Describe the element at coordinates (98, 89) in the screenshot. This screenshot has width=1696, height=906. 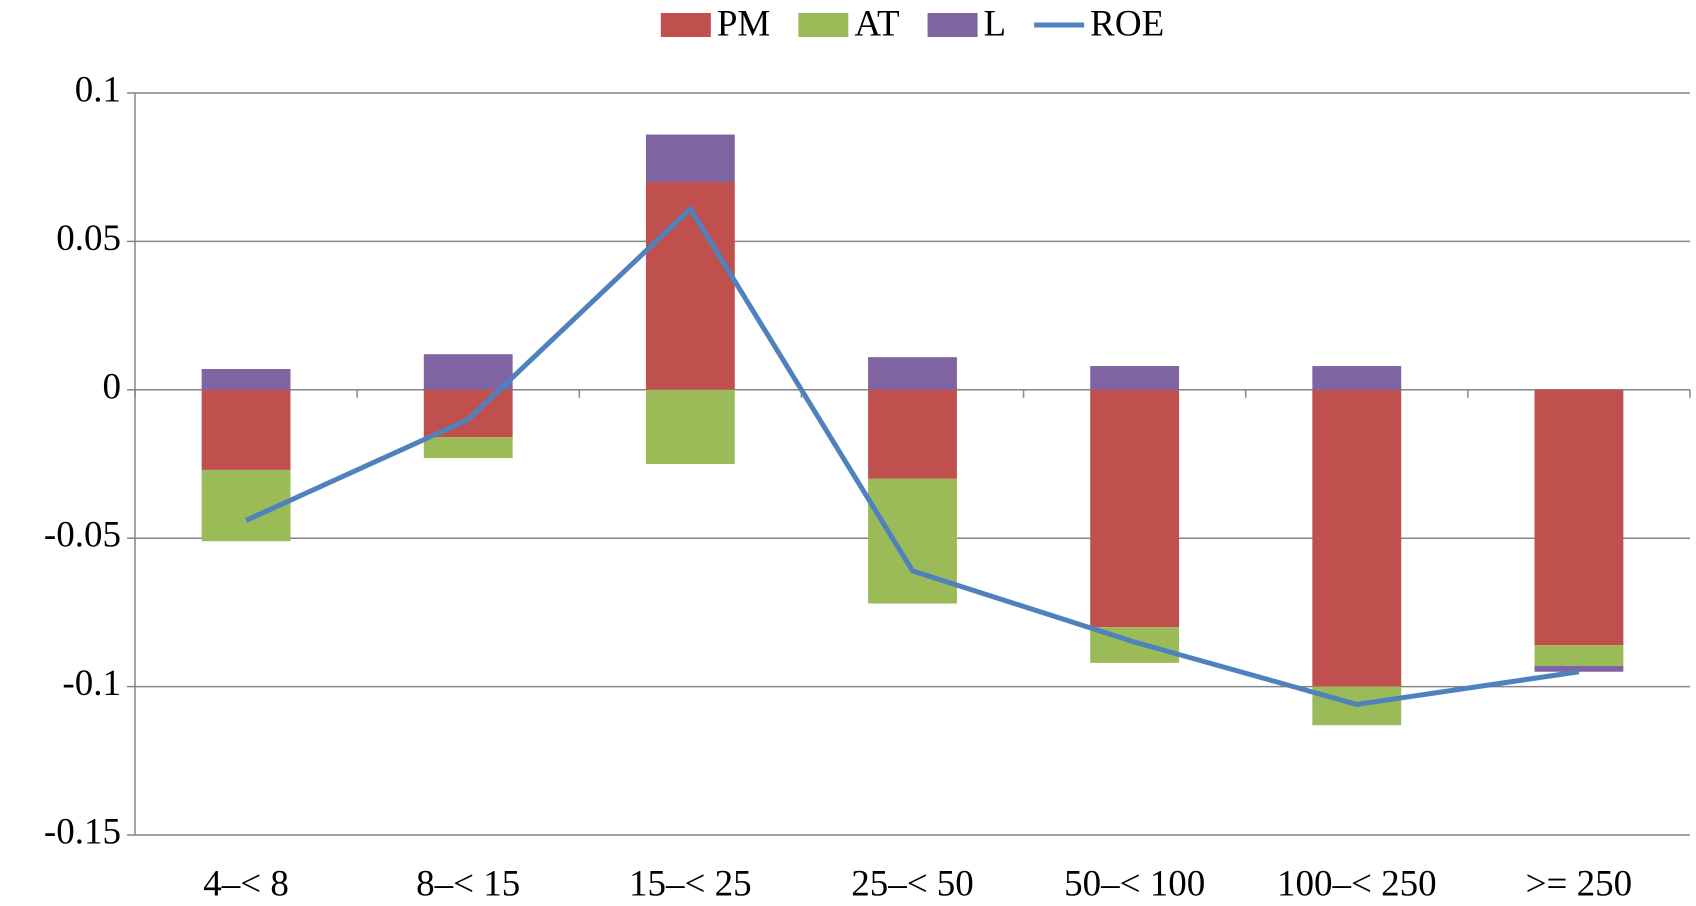
I see `y-tick-label: 0.1` at that location.